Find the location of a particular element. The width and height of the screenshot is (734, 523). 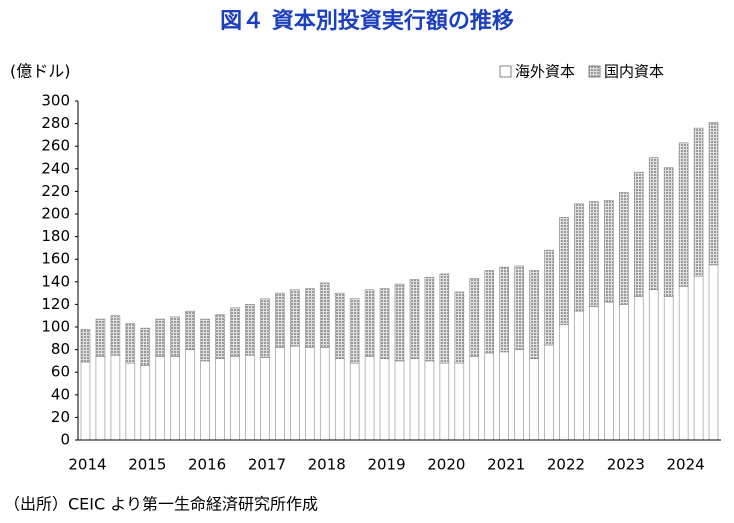

x-tick-label: 2014 is located at coordinates (87, 465).